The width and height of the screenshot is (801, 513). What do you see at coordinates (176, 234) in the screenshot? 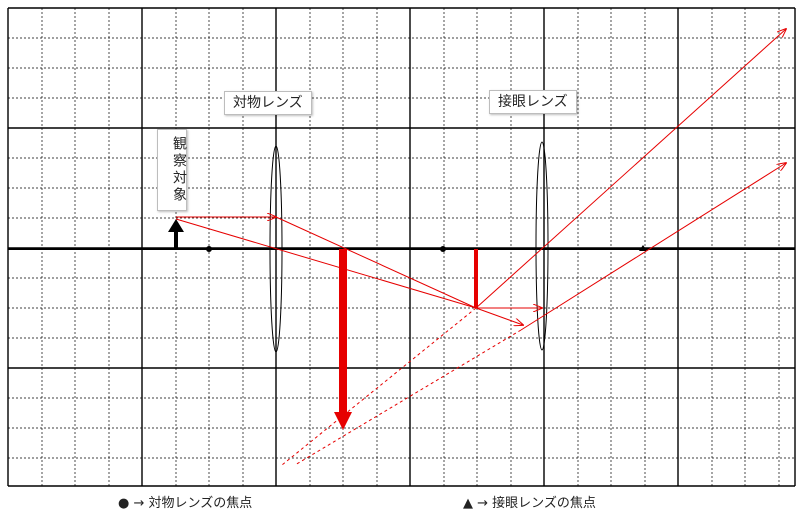
I see `object-arrow` at bounding box center [176, 234].